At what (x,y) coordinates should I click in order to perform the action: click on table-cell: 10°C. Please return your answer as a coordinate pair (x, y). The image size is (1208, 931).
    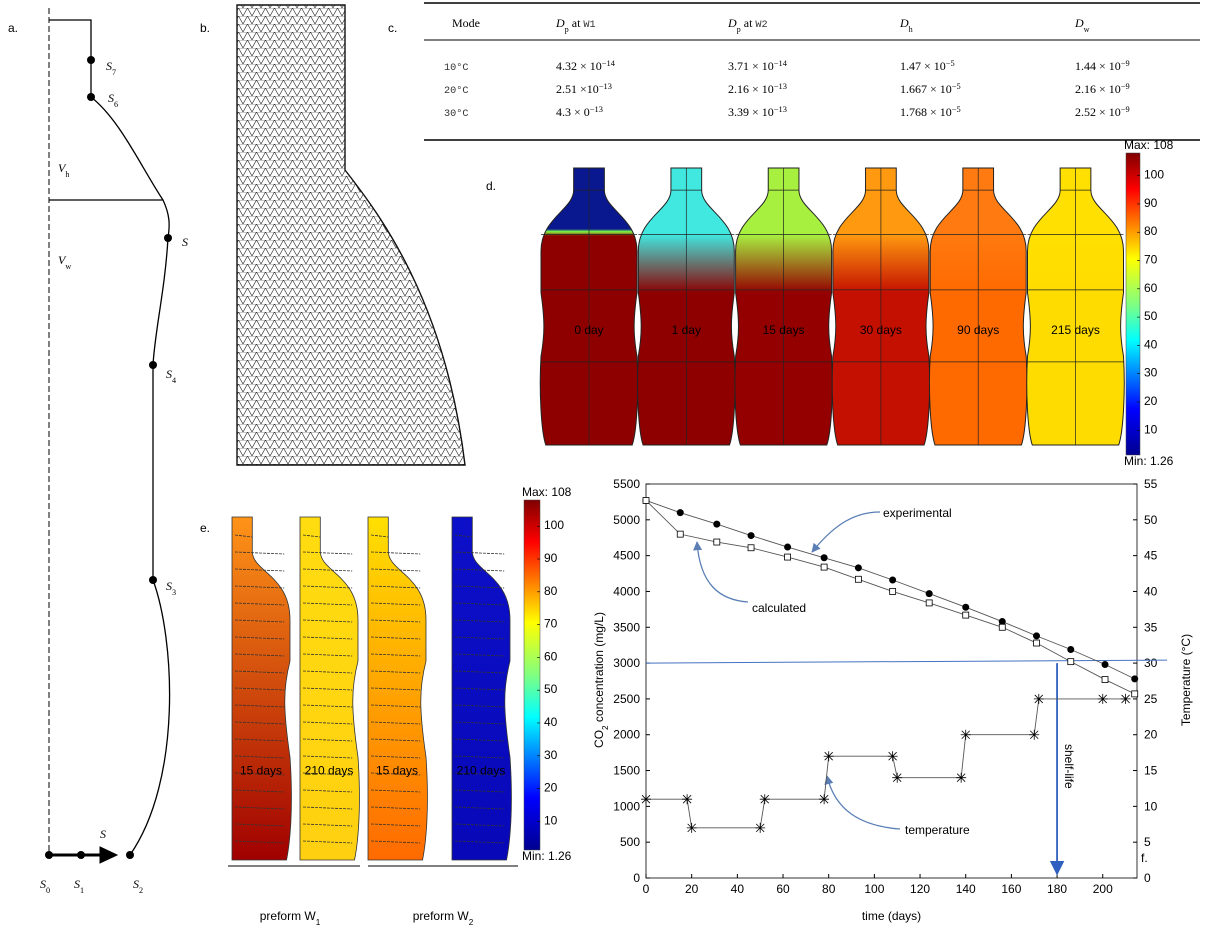
    Looking at the image, I should click on (456, 68).